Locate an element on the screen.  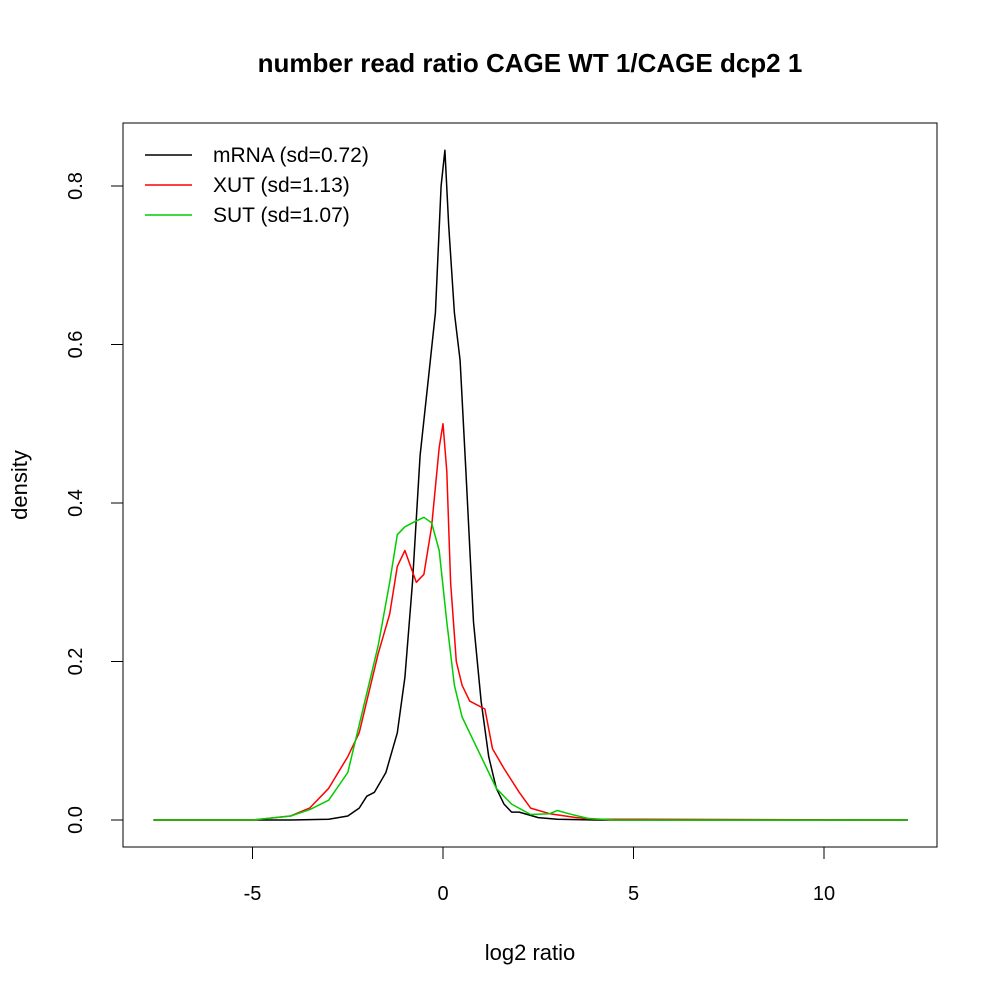
x-tick-label: -5 is located at coordinates (253, 894).